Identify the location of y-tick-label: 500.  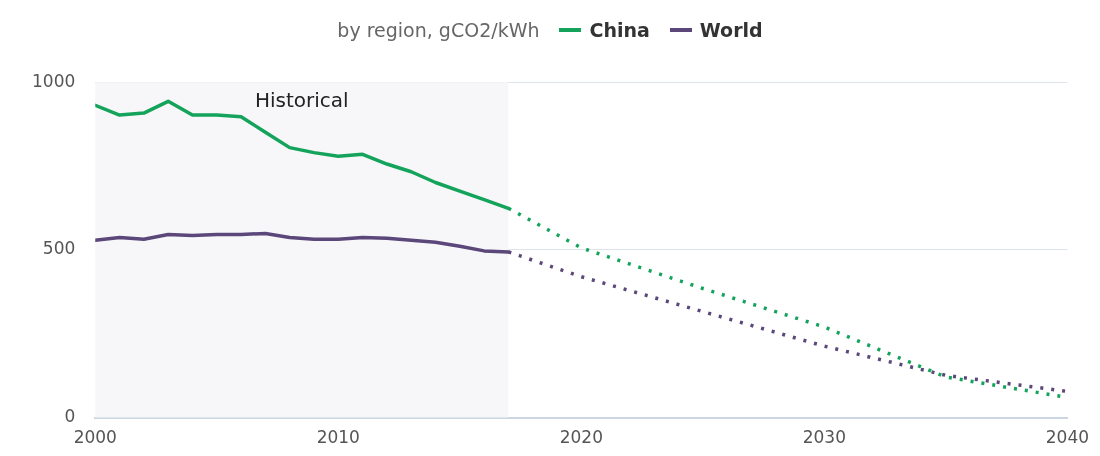
(59, 248).